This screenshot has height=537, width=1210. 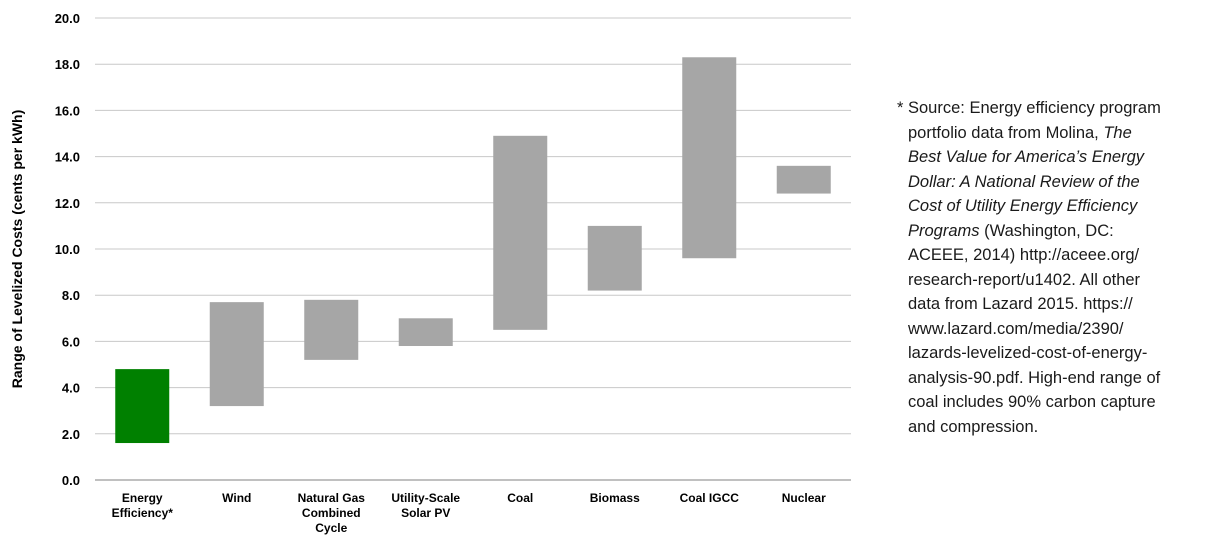 What do you see at coordinates (71, 434) in the screenshot?
I see `y-tick-label: 2.0` at bounding box center [71, 434].